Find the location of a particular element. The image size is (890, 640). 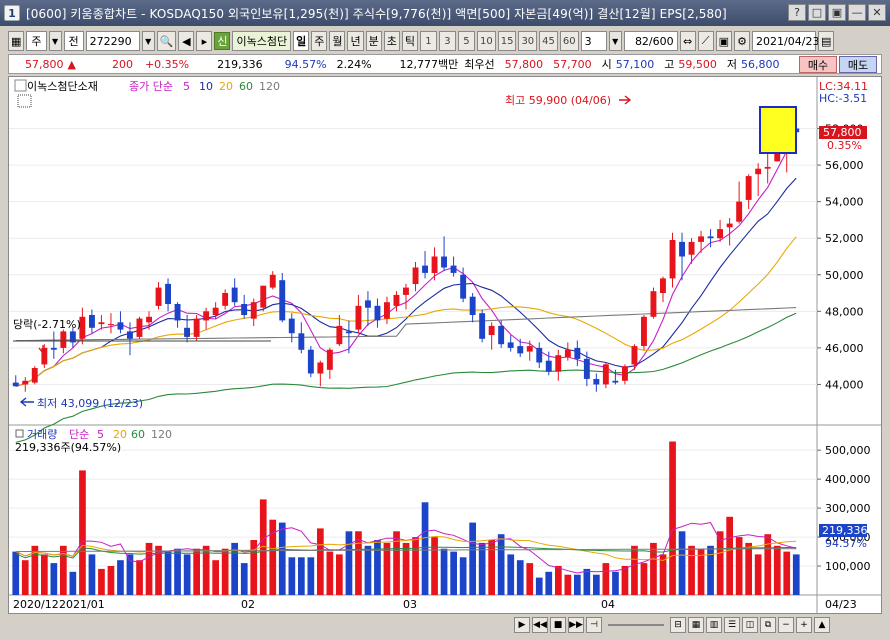

minute-option-15: 15 is located at coordinates (507, 41).